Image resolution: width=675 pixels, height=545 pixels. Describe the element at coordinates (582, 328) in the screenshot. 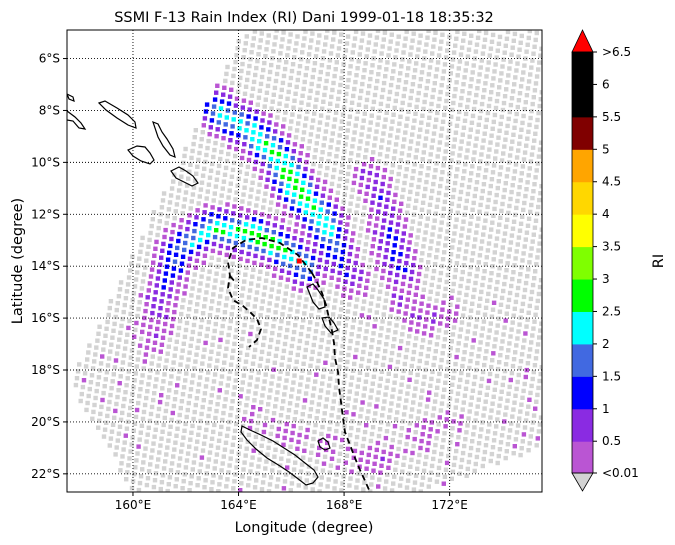

I see `colorbar-segment` at that location.